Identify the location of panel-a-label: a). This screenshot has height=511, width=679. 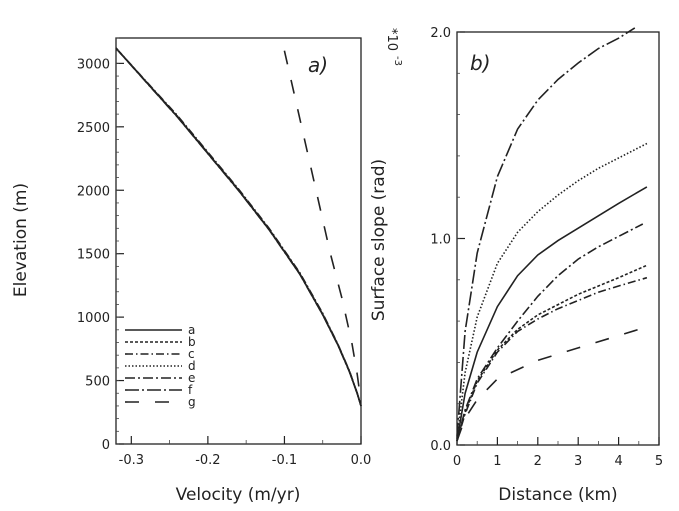
(318, 65).